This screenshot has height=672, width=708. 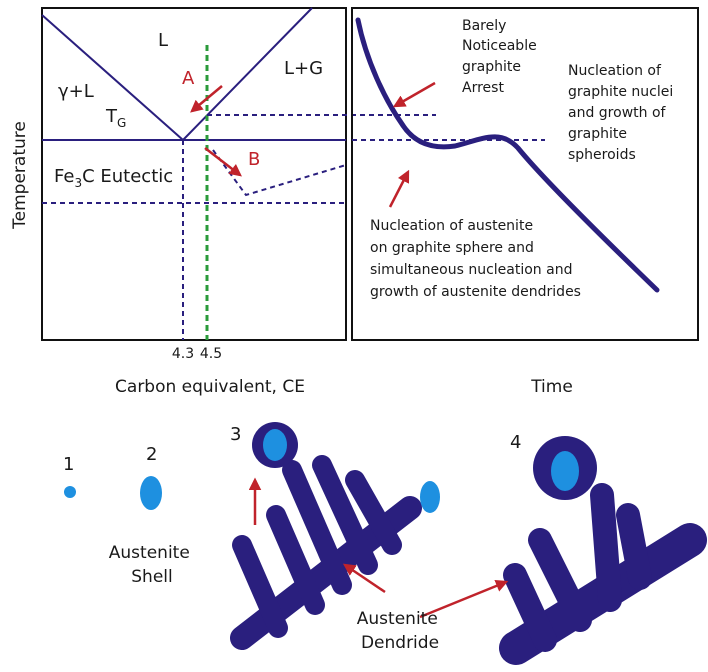 What do you see at coordinates (151, 577) in the screenshot?
I see `label-line: Shell` at bounding box center [151, 577].